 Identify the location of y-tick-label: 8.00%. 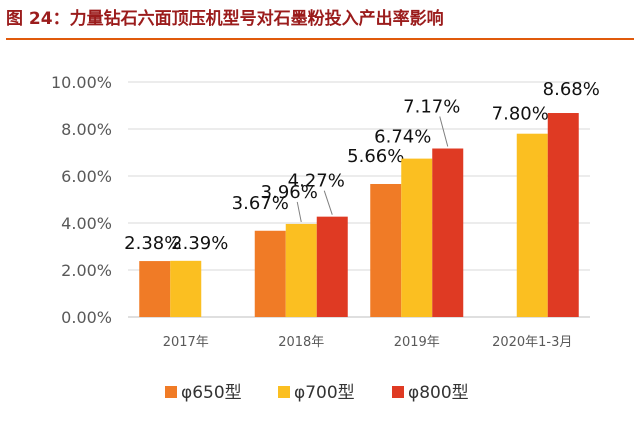
(86, 129).